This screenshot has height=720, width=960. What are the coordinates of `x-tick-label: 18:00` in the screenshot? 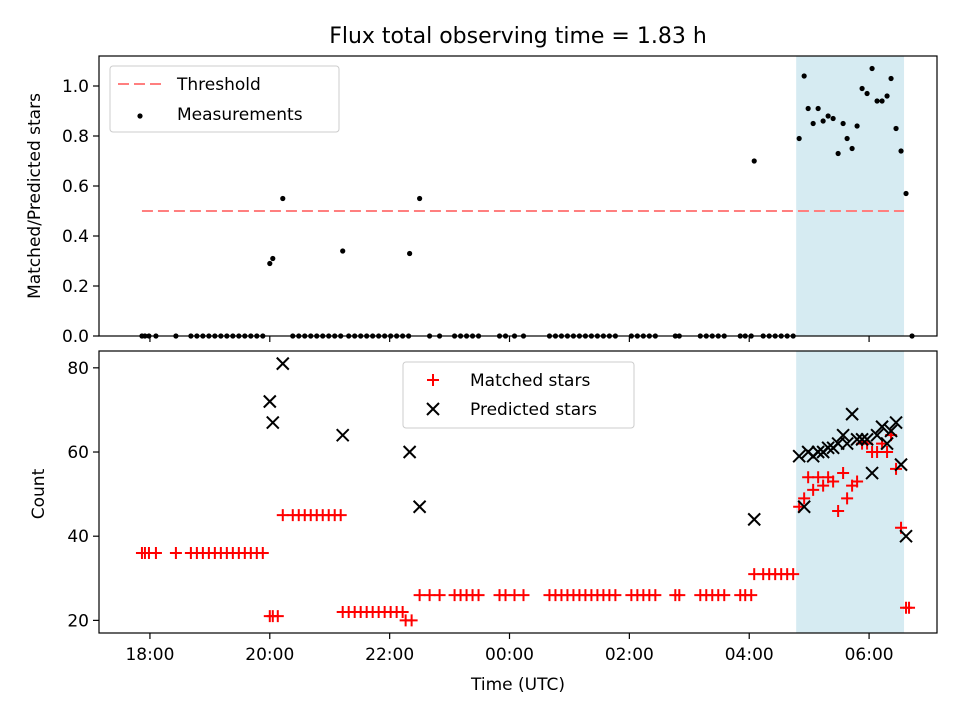 It's located at (149, 655).